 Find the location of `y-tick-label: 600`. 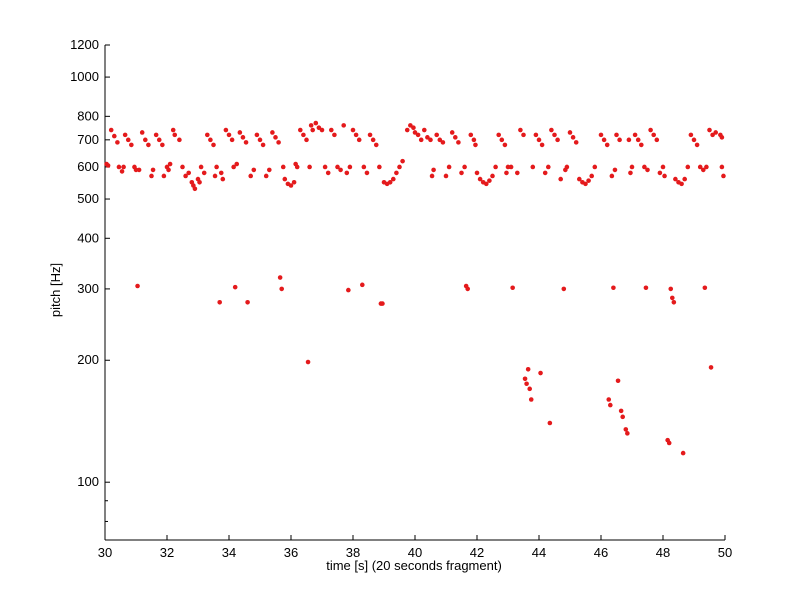

y-tick-label: 600 is located at coordinates (88, 166).